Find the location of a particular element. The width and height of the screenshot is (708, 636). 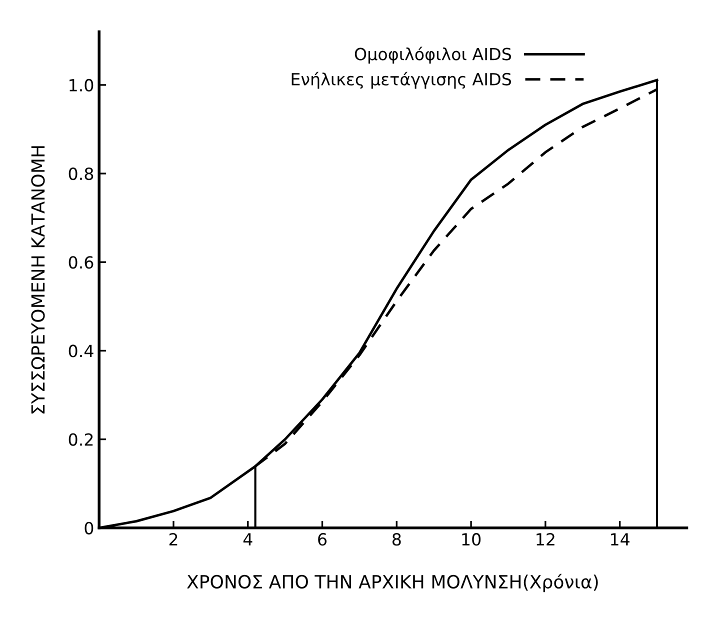

y-tick-label: 0.2 is located at coordinates (80, 439).